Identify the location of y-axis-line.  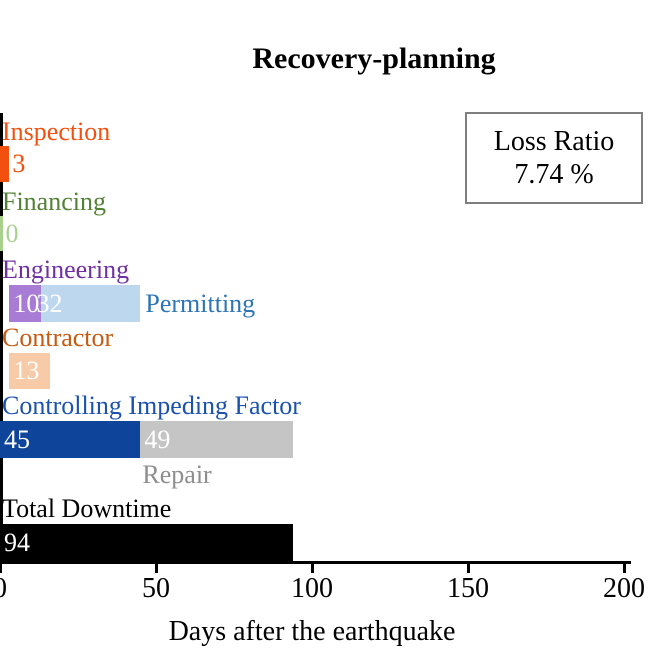
(1, 338).